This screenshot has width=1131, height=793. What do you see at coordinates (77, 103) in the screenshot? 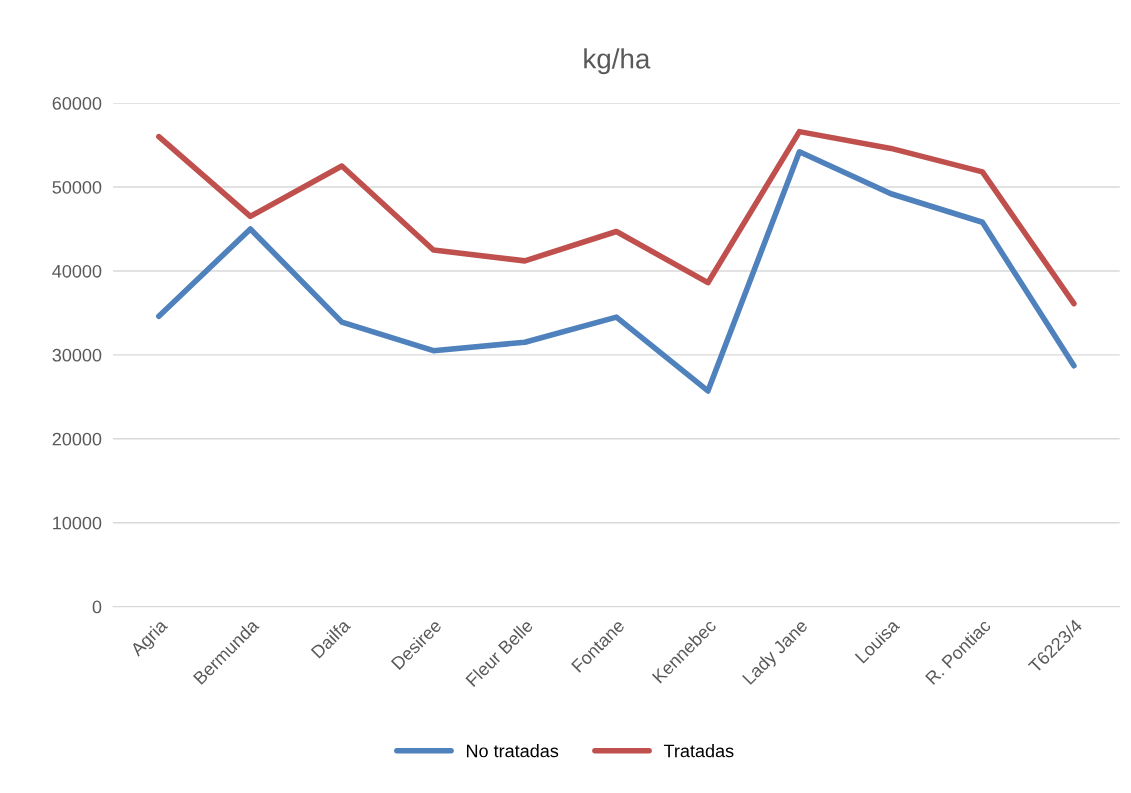
I see `y-tick-label: 60000` at bounding box center [77, 103].